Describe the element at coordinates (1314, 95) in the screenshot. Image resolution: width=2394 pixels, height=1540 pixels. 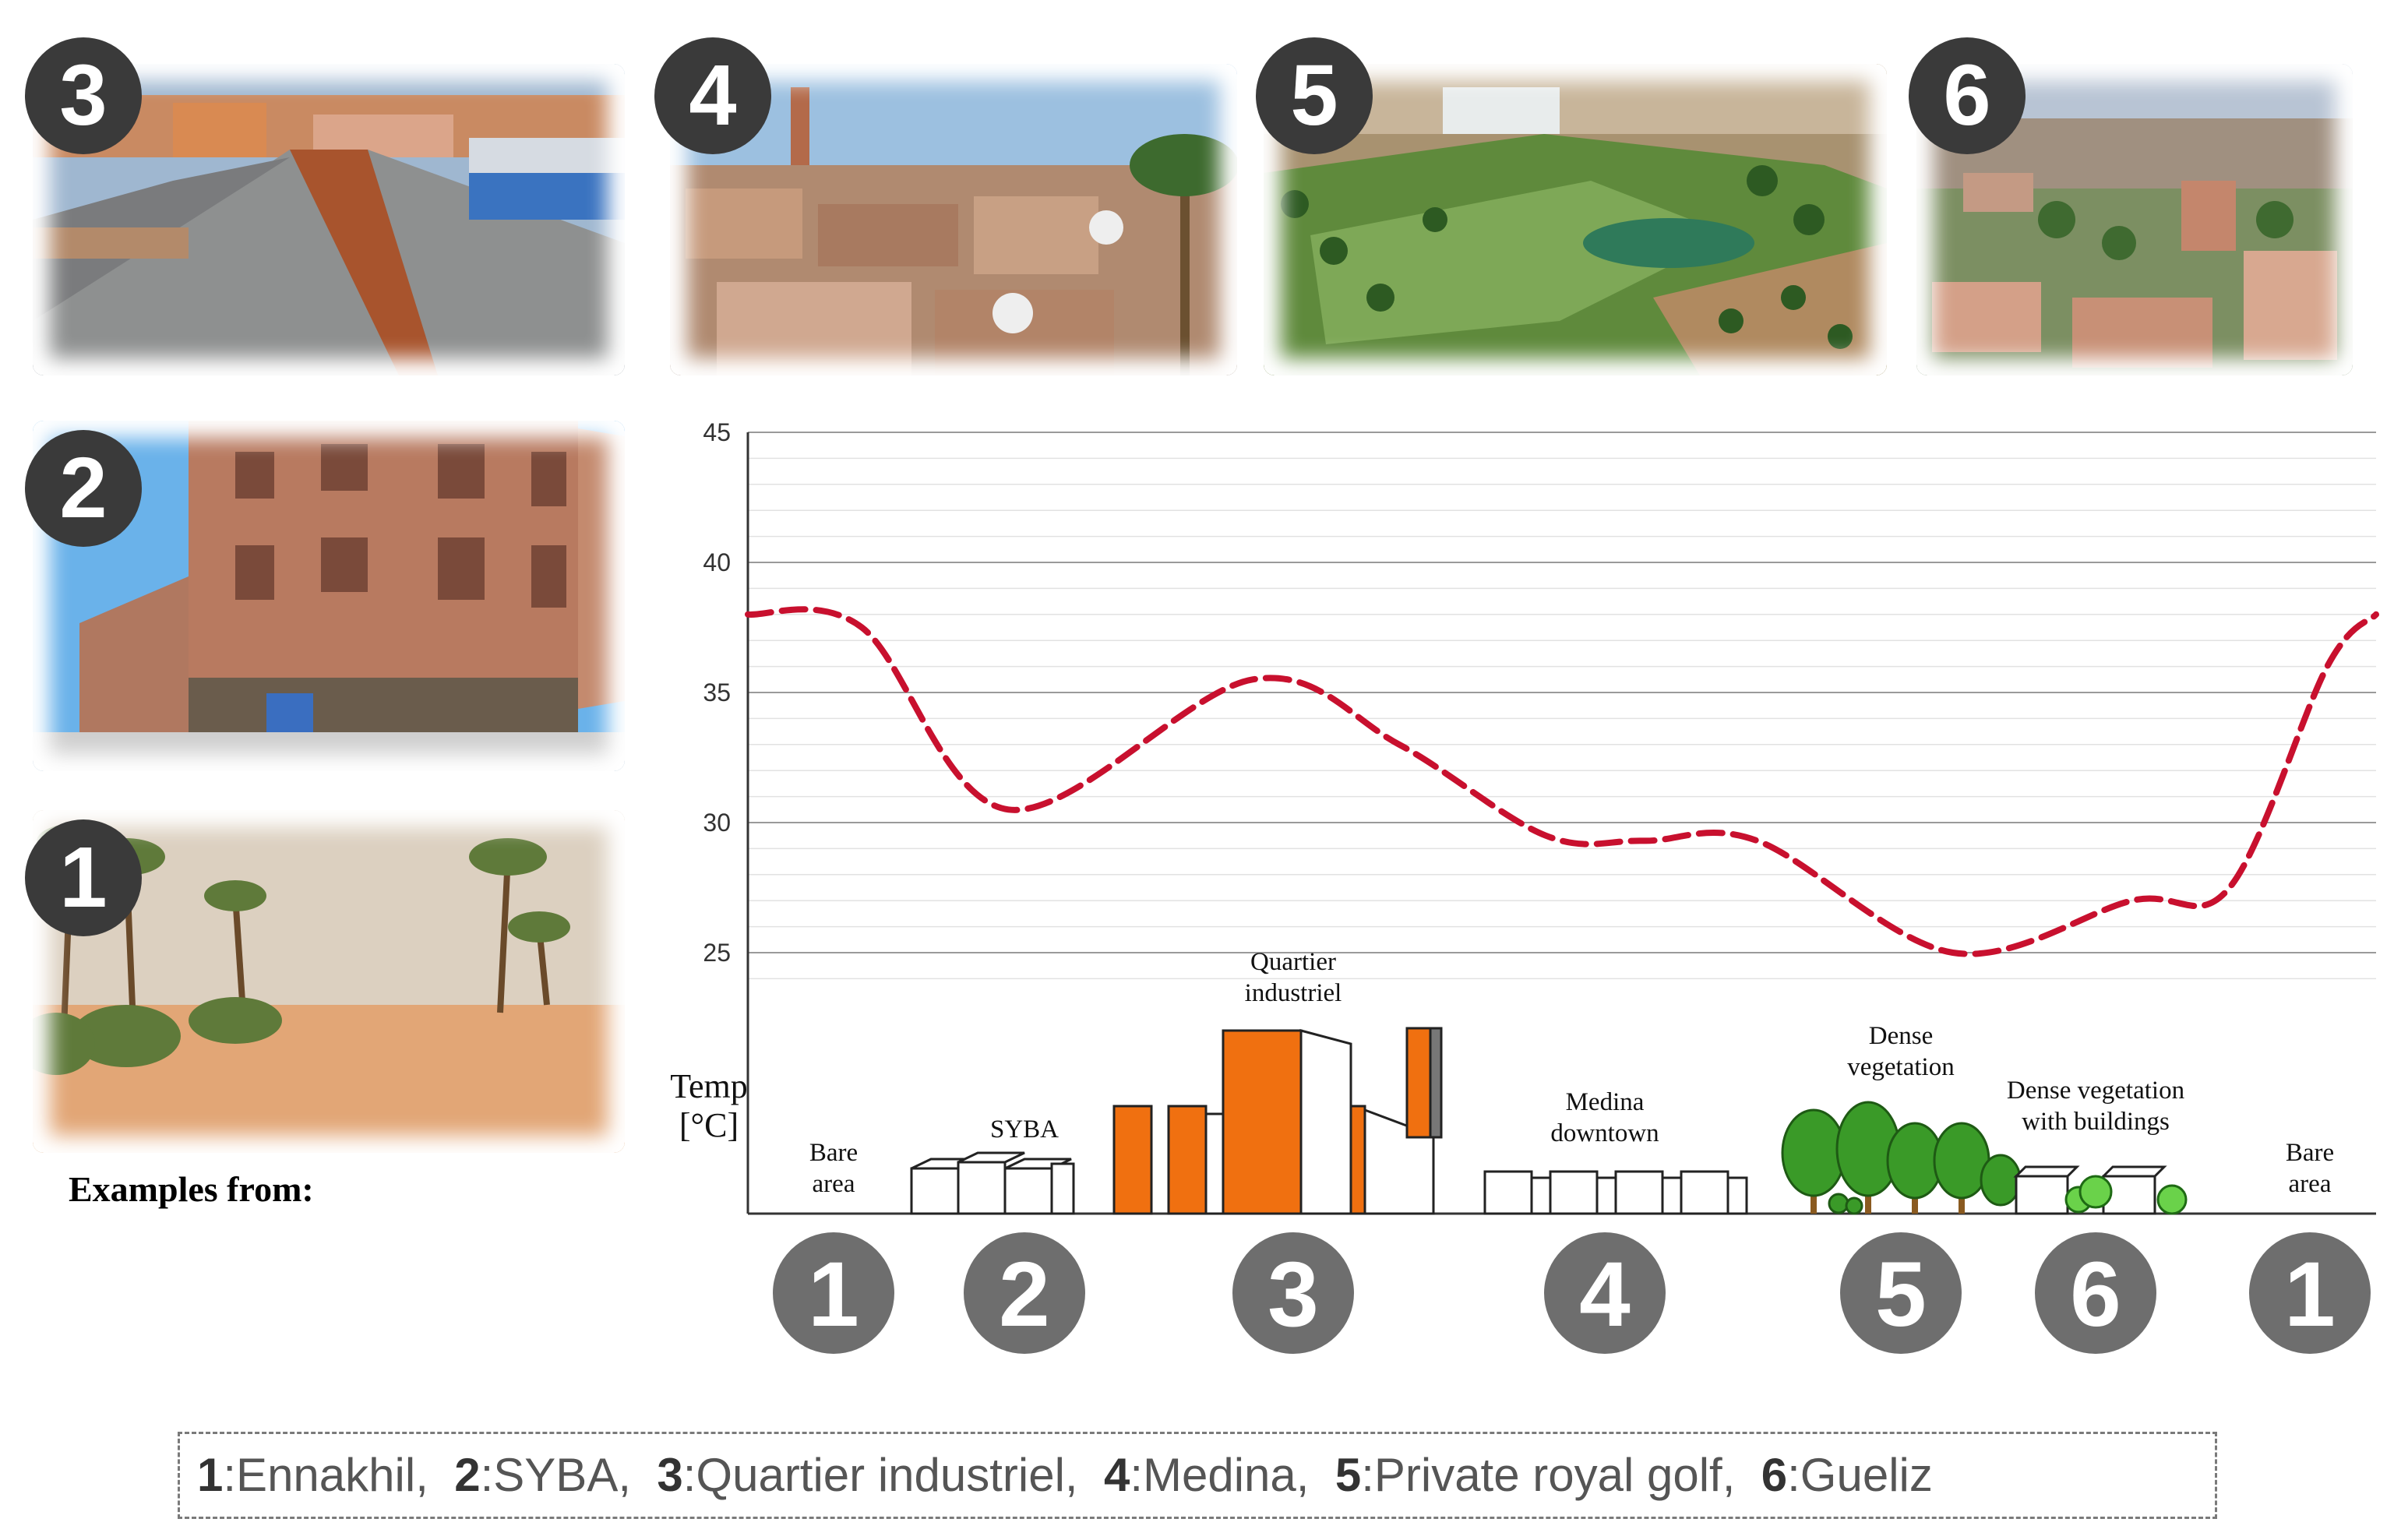
I see `photo-badge-5: 5` at that location.